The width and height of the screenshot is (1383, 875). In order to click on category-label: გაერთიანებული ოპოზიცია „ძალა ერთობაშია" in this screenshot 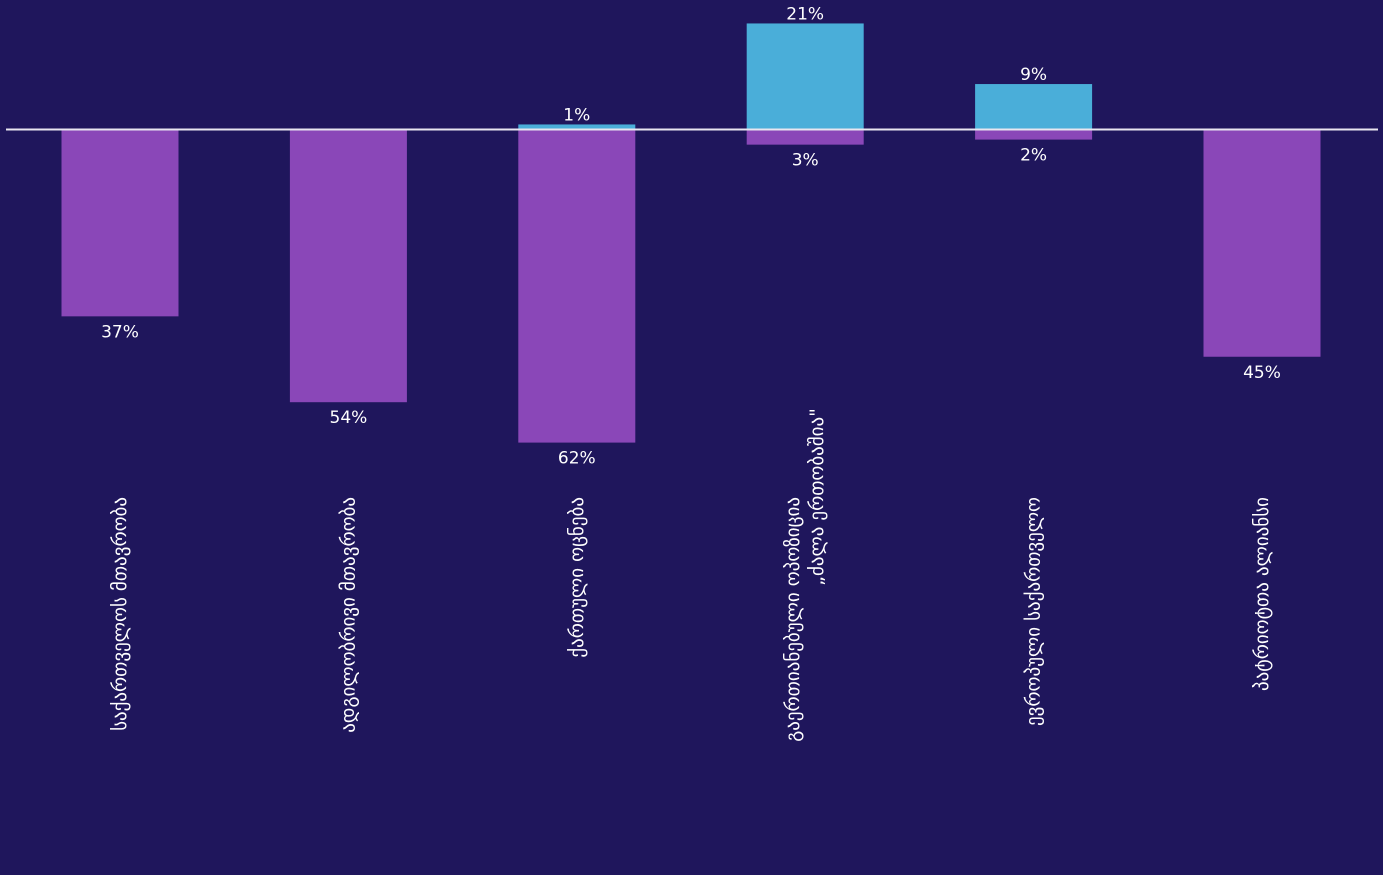, I will do `click(805, 575)`.